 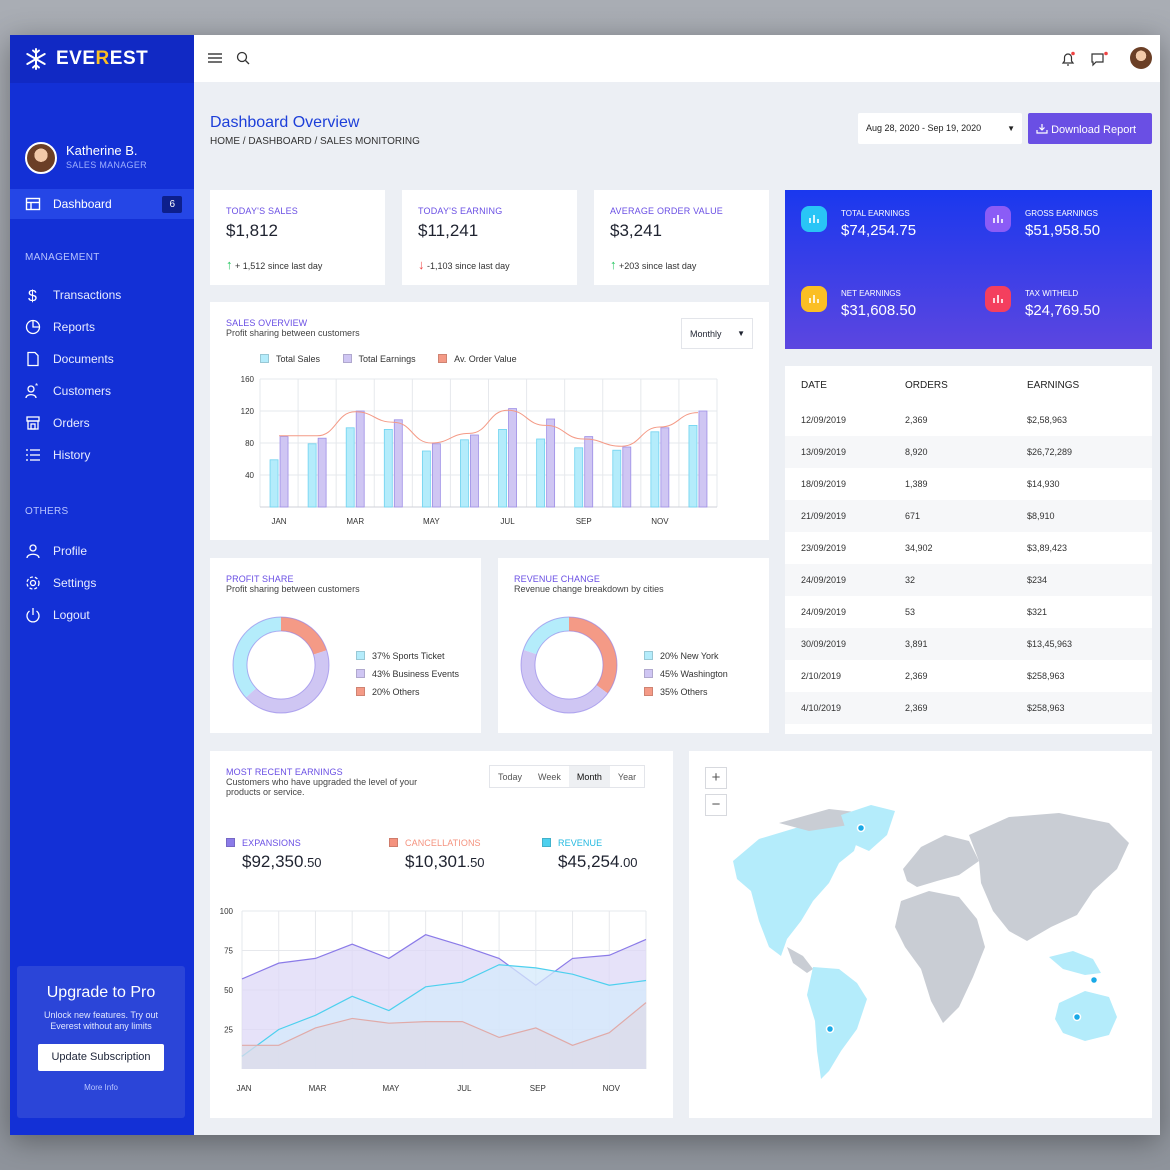 What do you see at coordinates (627, 777) in the screenshot?
I see `tab-year: Year` at bounding box center [627, 777].